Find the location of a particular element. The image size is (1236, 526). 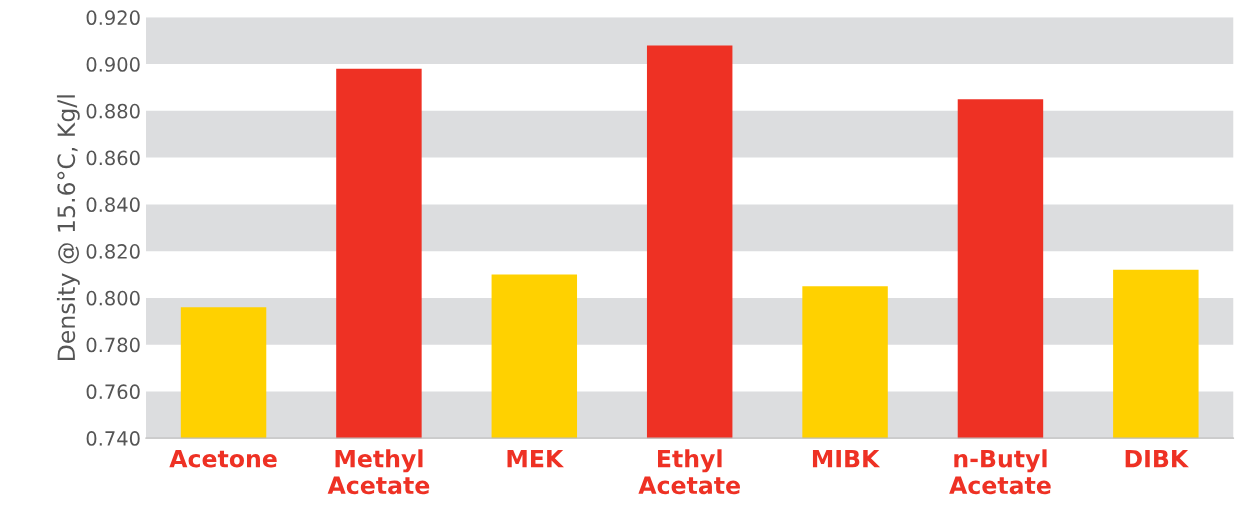

y-tick-label: 0.900 is located at coordinates (113, 64).